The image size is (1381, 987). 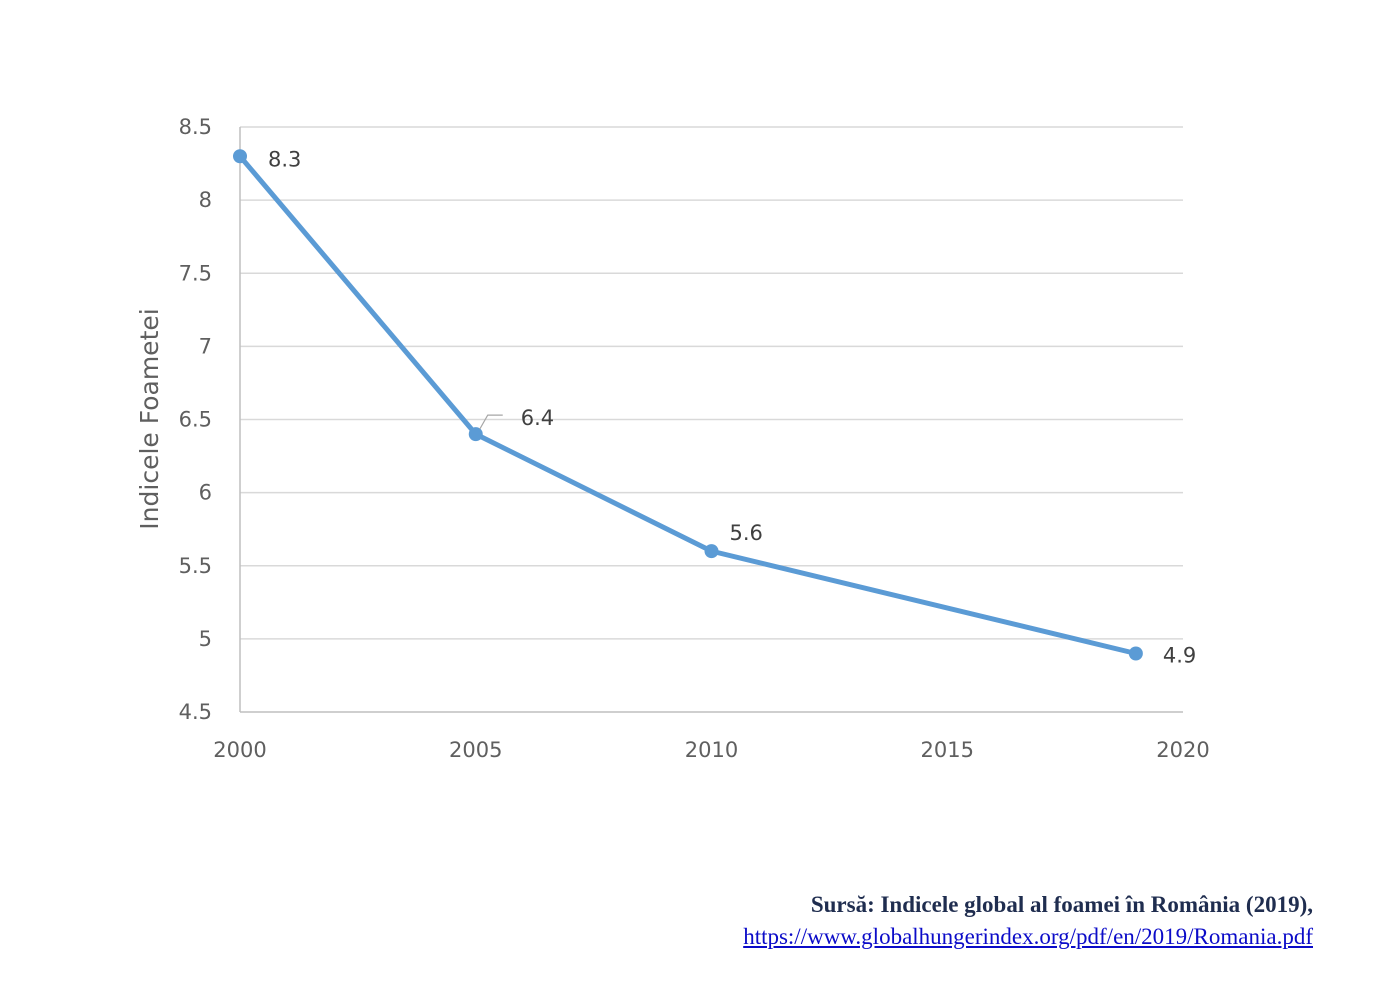 I want to click on y-tick-label: 5.5, so click(x=195, y=566).